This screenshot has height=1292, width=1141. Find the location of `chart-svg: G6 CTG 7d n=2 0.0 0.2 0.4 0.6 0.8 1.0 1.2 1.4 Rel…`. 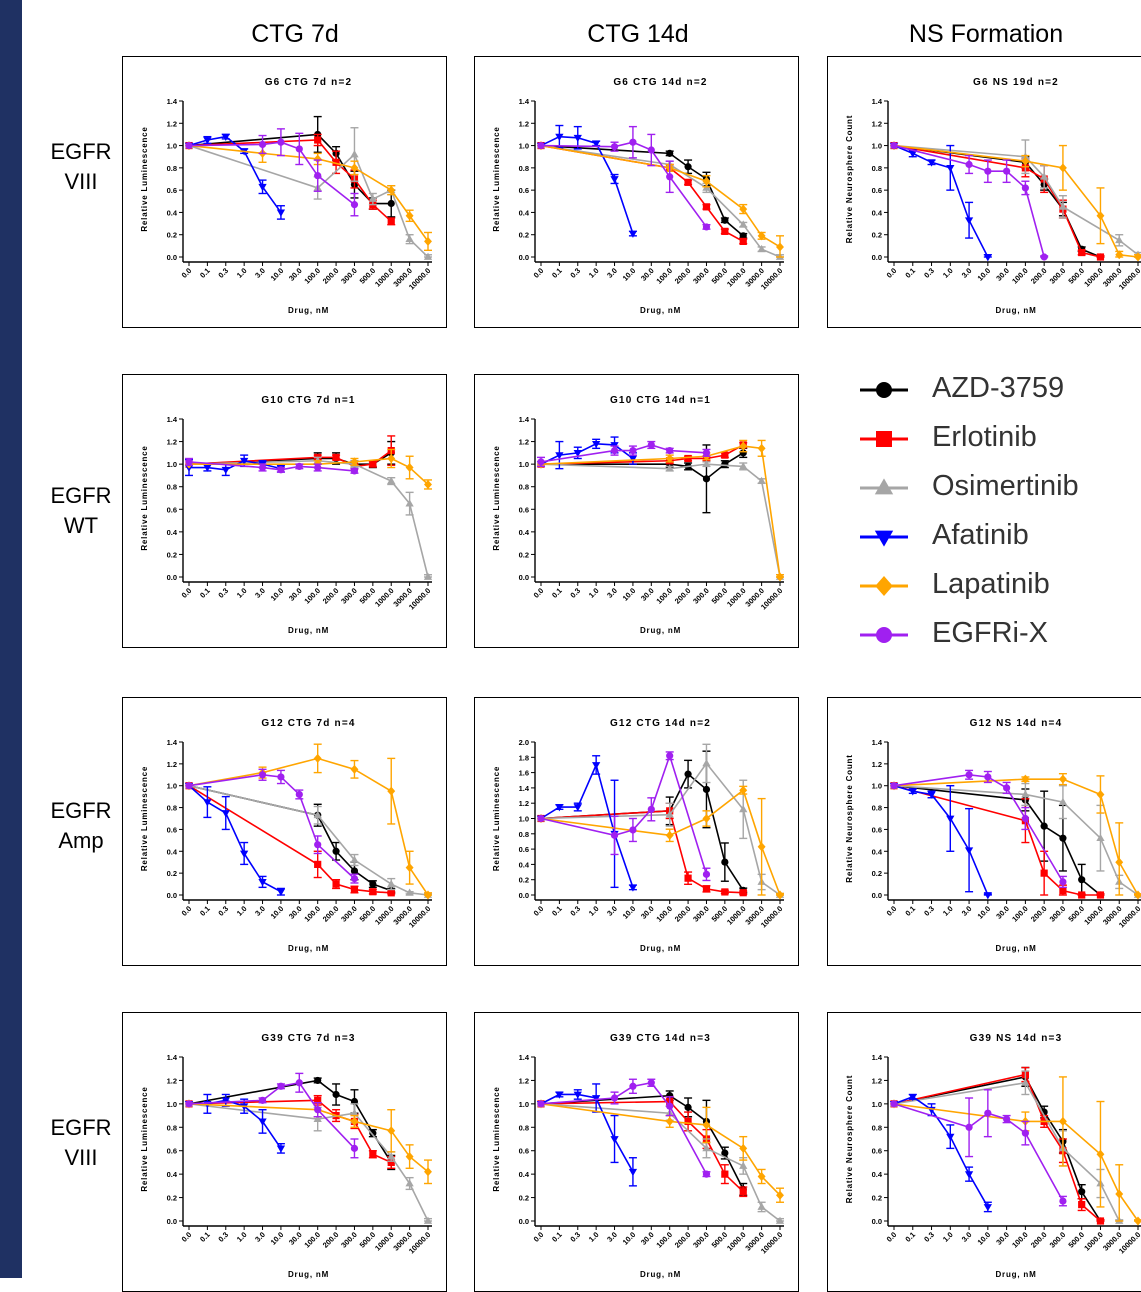

chart-svg: G6 CTG 7d n=2 0.0 0.2 0.4 0.6 0.8 1.0 1.2 1.4 Rel… is located at coordinates (286, 196).